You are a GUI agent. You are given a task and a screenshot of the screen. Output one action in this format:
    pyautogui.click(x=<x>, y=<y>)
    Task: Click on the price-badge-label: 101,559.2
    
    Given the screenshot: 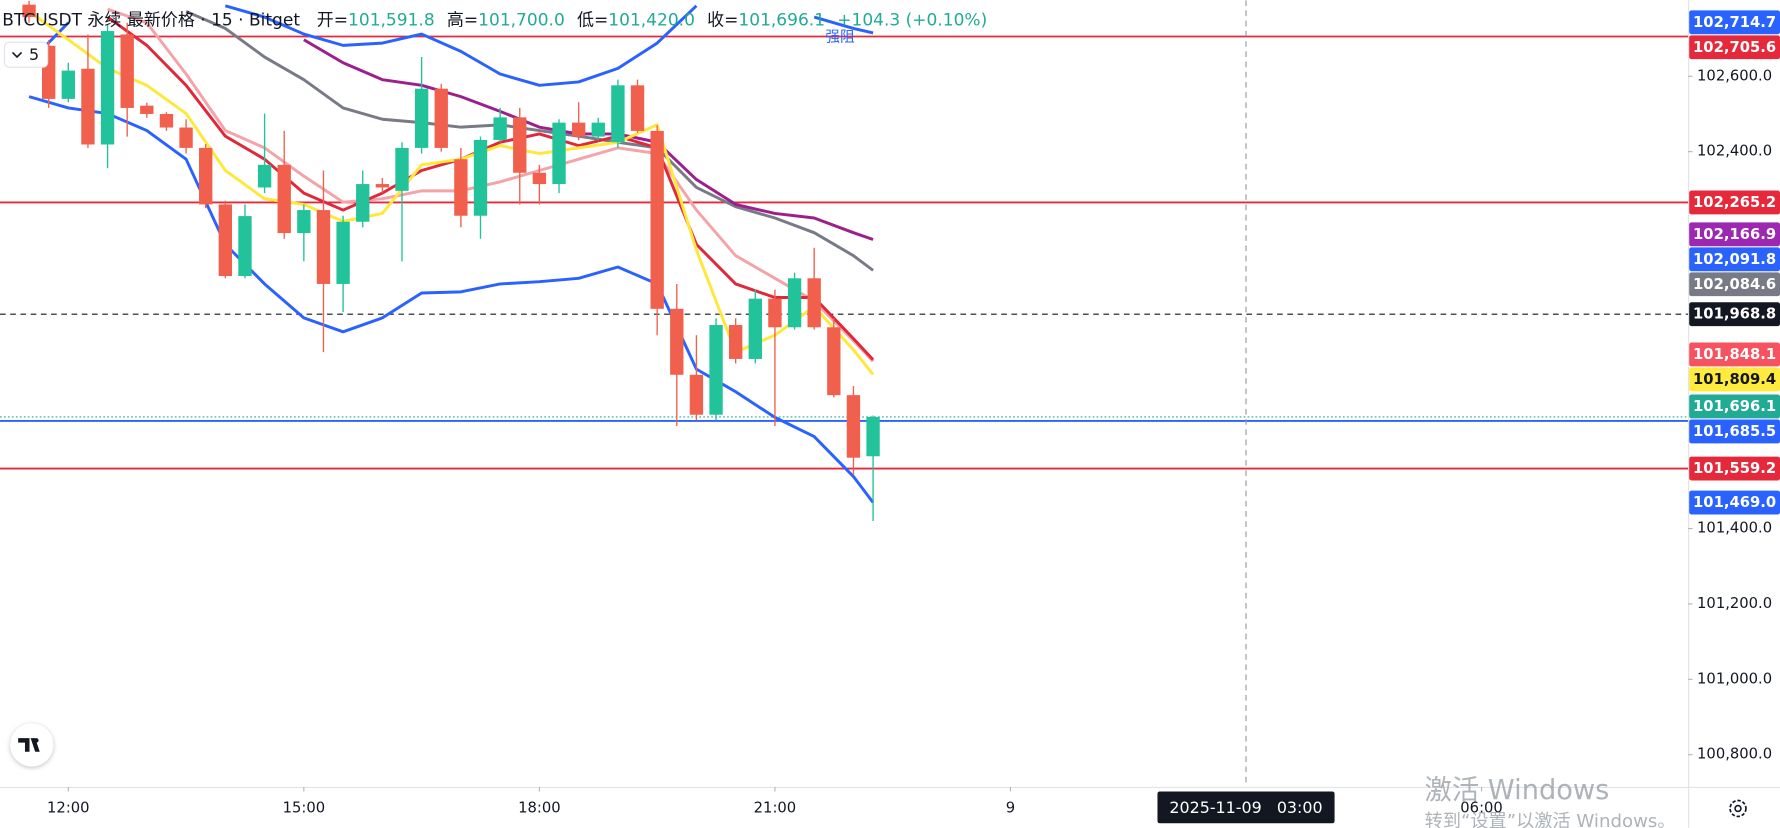 What is the action you would take?
    pyautogui.click(x=1734, y=468)
    